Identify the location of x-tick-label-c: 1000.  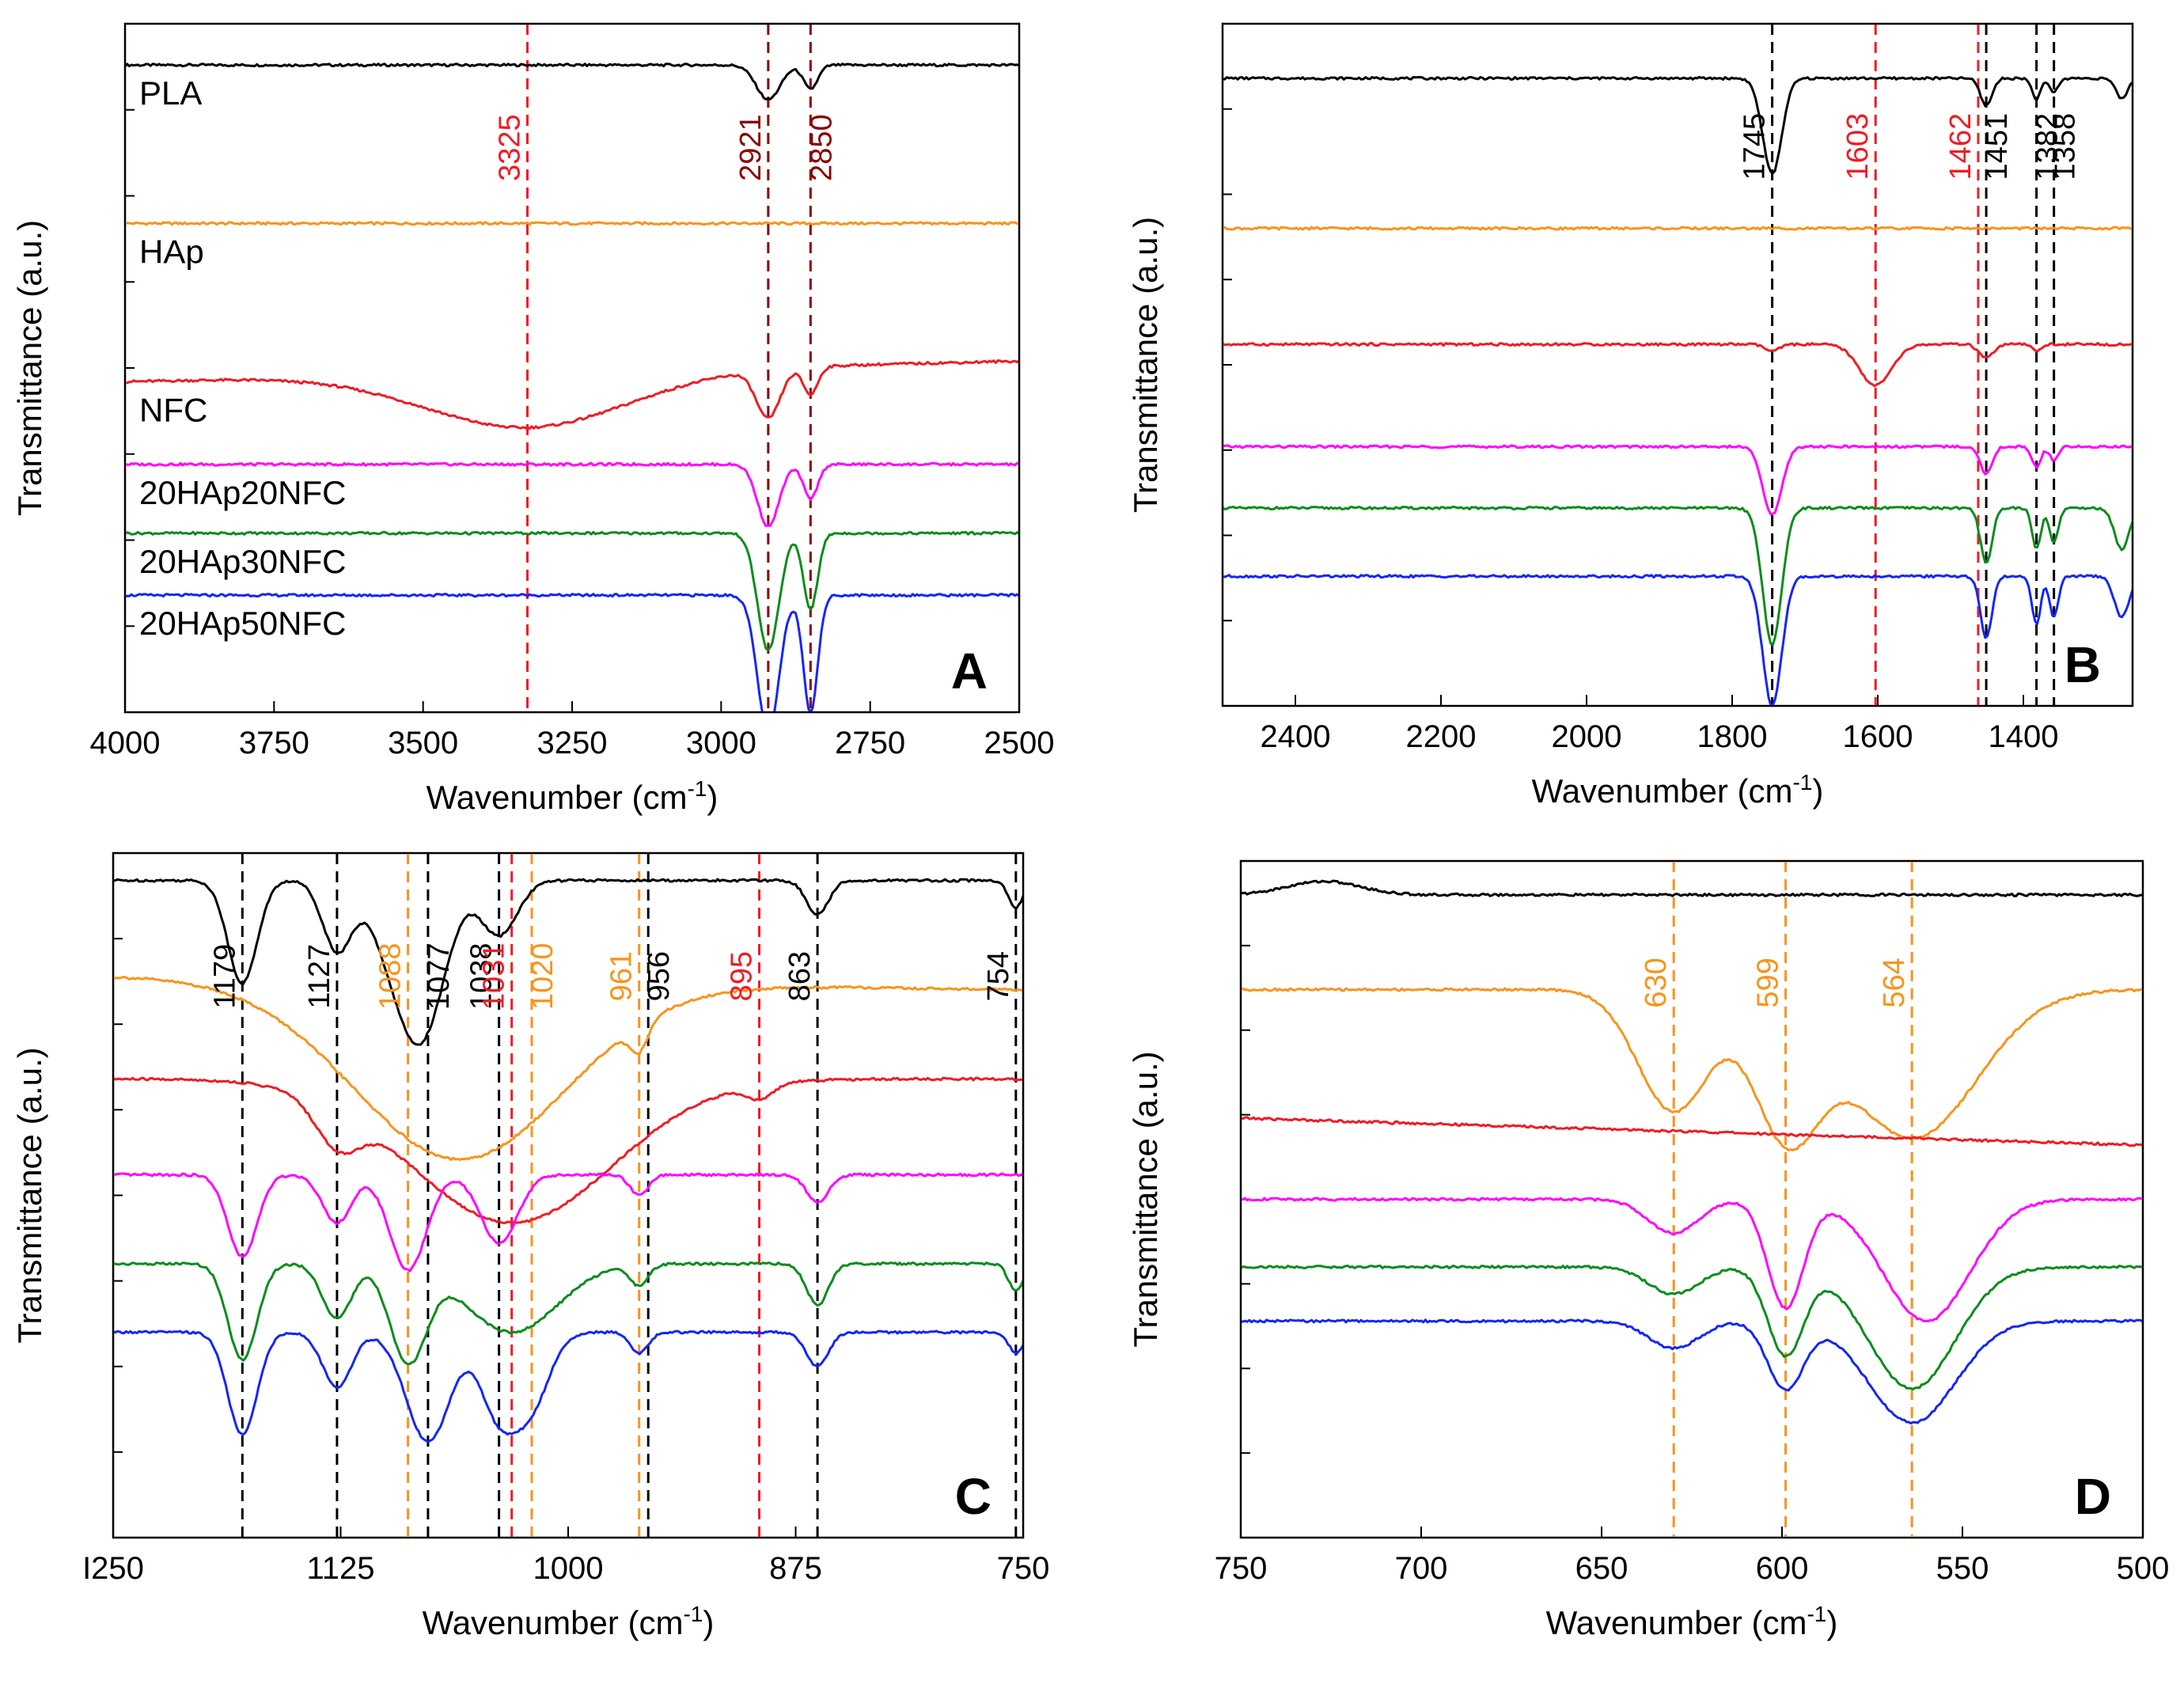
(568, 1568).